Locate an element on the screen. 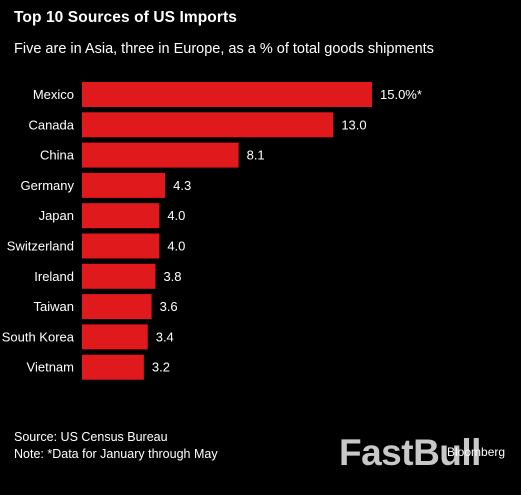 This screenshot has height=495, width=521. value-label: 3.8 is located at coordinates (172, 276).